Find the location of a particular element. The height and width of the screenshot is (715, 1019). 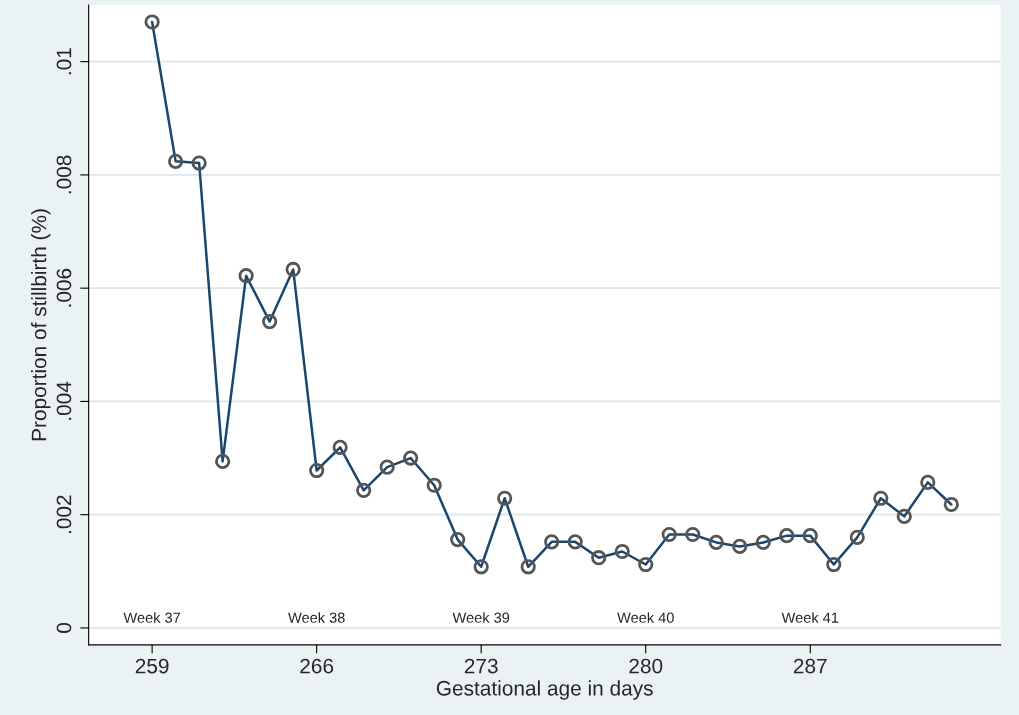

y-axis-title: Proportion of stillbirth (%) is located at coordinates (41, 325).